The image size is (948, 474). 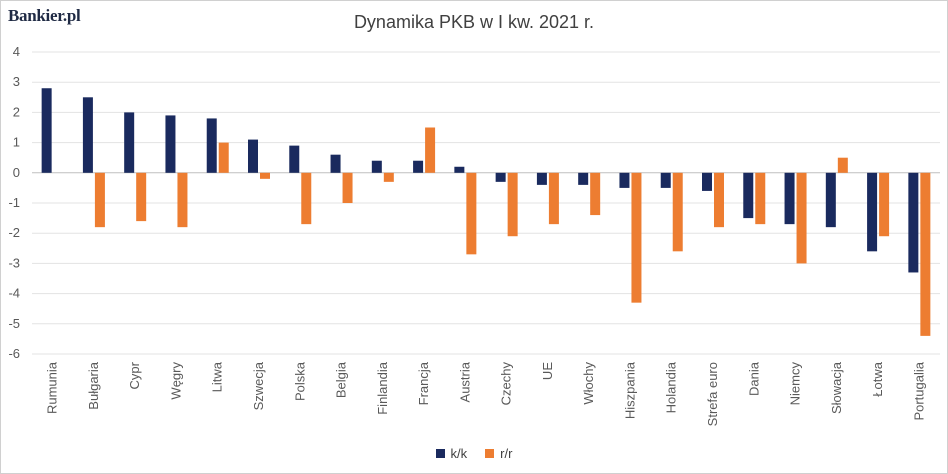 What do you see at coordinates (134, 375) in the screenshot?
I see `x-tick-label: Cypr` at bounding box center [134, 375].